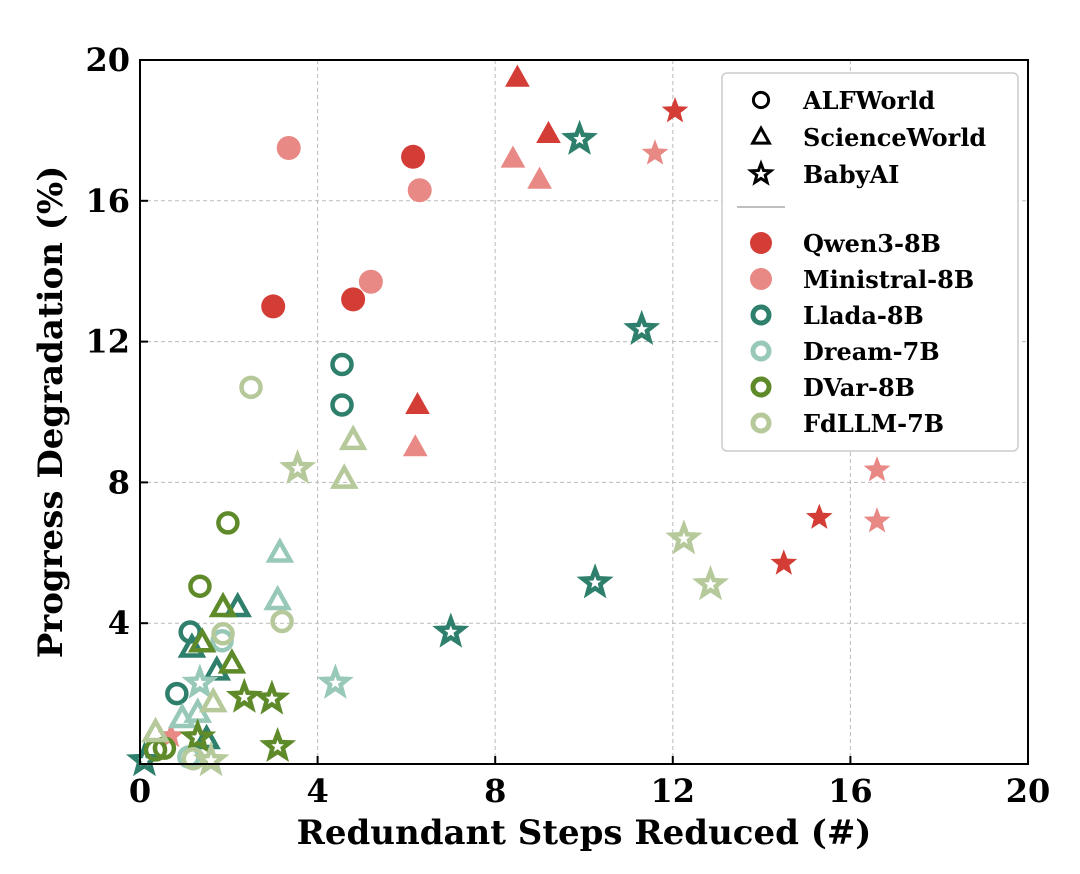 The image size is (1080, 874). I want to click on legend-item-dvar-8b: DVar-8B, so click(832, 387).